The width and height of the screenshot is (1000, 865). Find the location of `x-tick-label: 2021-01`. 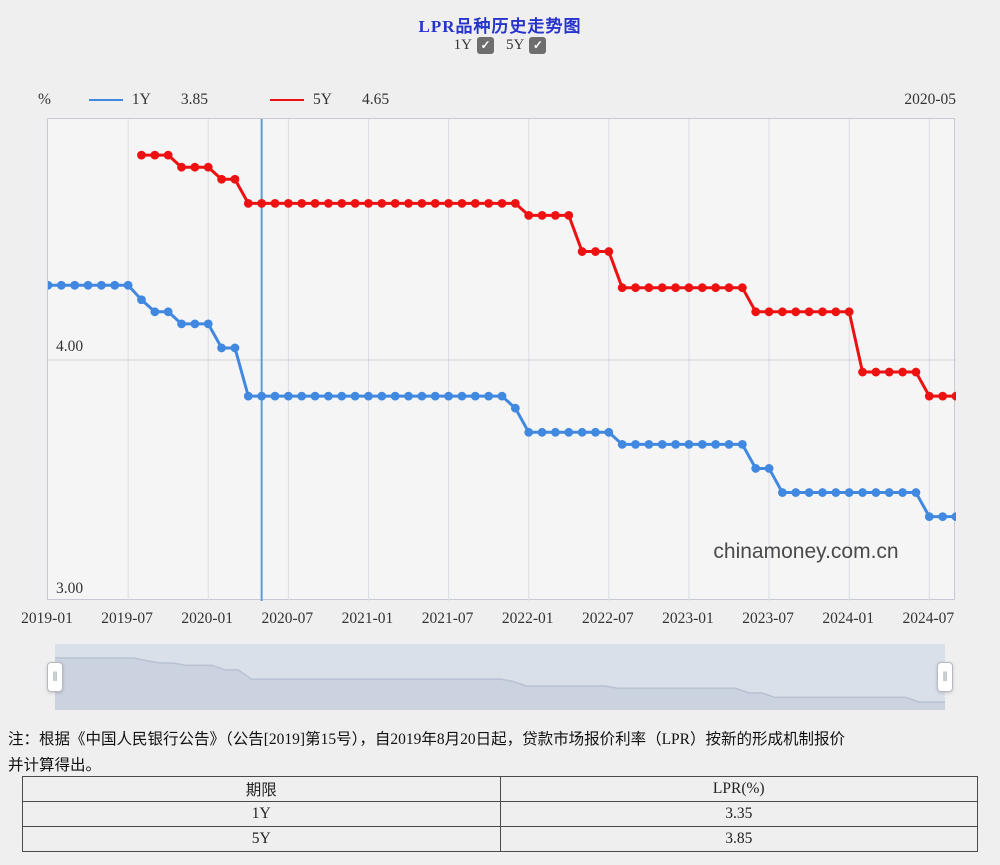

x-tick-label: 2021-01 is located at coordinates (367, 618).